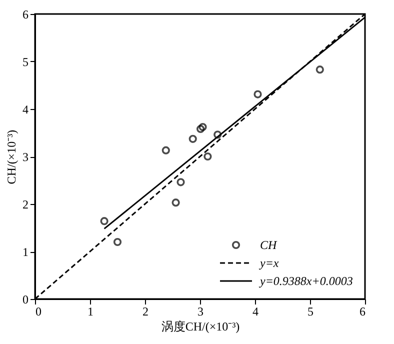  Describe the element at coordinates (11, 157) in the screenshot. I see `y-axis-title: CH/(×10⁻³)` at that location.